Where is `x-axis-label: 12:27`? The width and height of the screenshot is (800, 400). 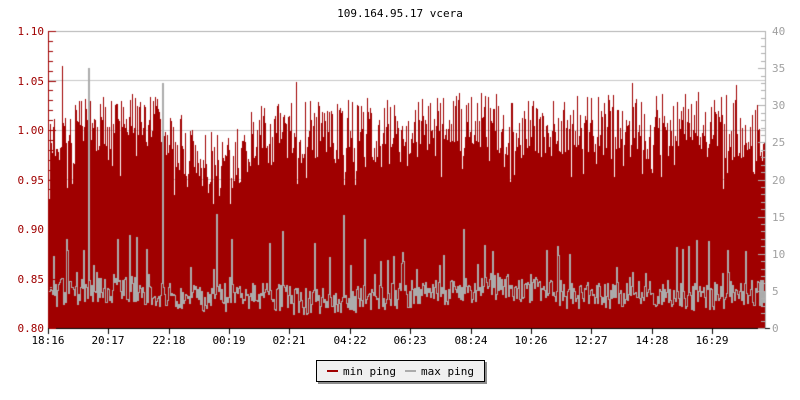 x-axis-label: 12:27 is located at coordinates (591, 340).